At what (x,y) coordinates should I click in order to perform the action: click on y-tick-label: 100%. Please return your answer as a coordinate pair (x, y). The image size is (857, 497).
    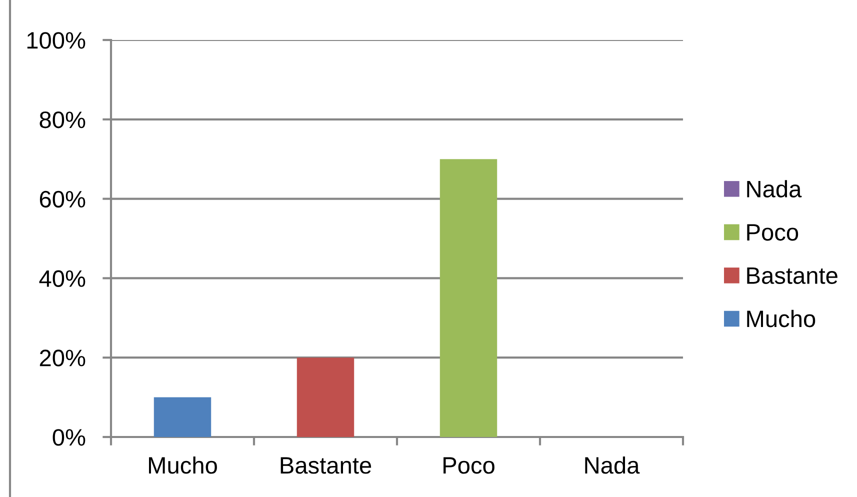
    Looking at the image, I should click on (56, 40).